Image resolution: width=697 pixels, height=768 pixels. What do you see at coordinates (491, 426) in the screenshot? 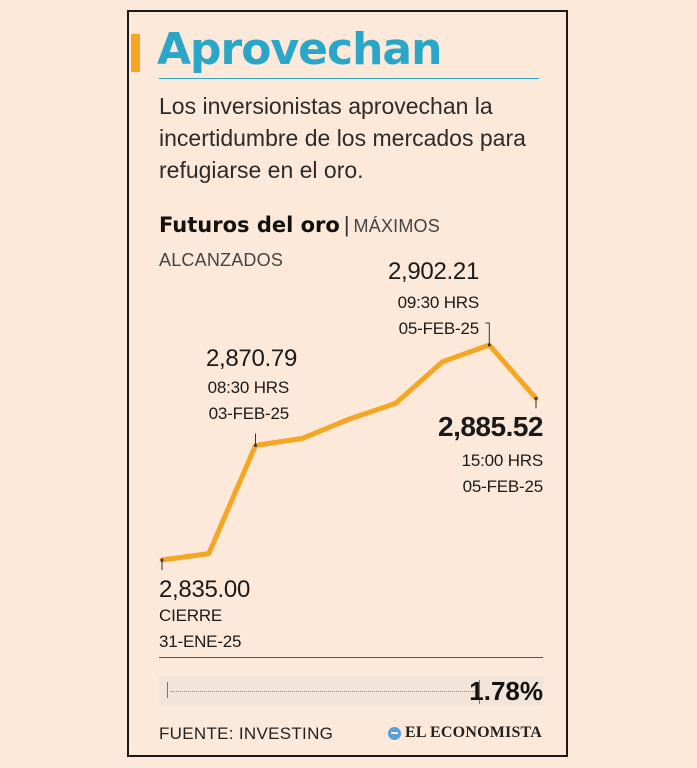
I see `annotation-value-last: 2,885.52` at bounding box center [491, 426].